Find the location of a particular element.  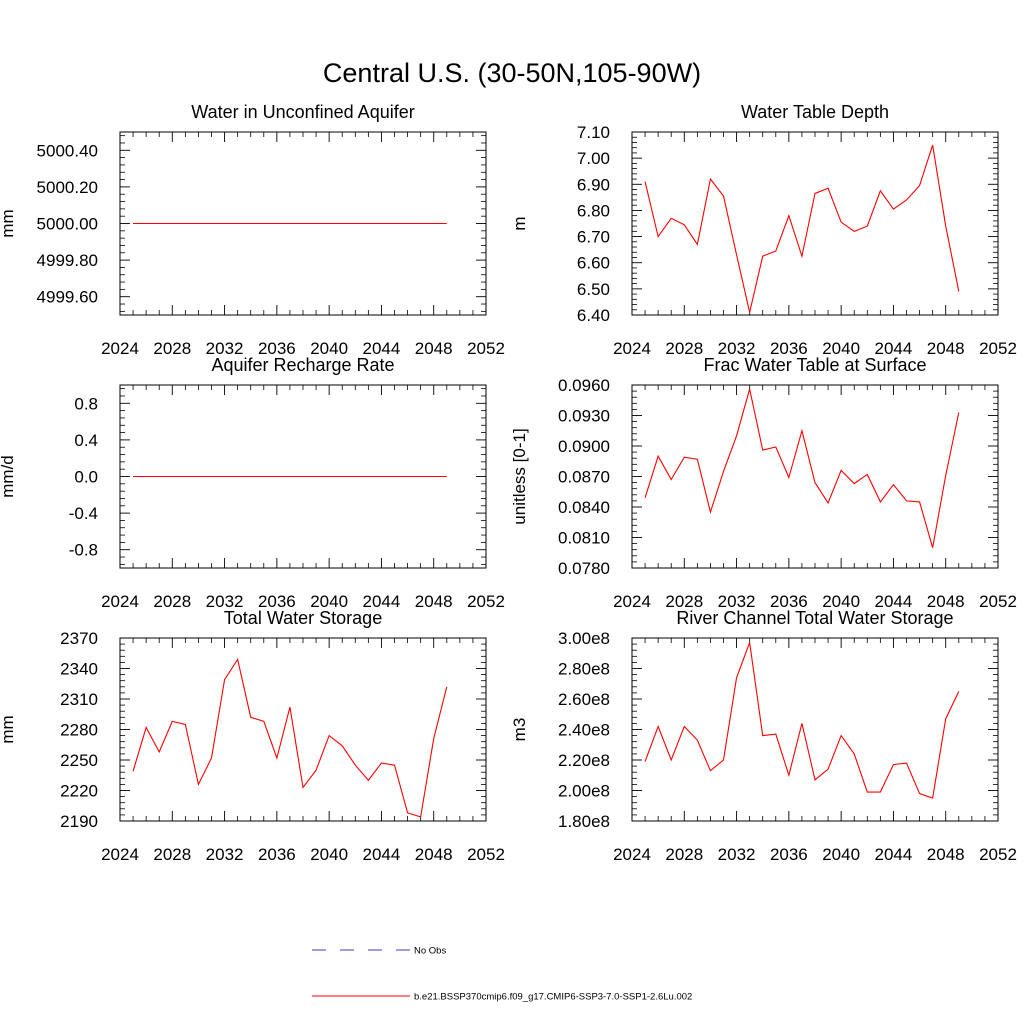

y-tick-label: 7.10 is located at coordinates (593, 132).